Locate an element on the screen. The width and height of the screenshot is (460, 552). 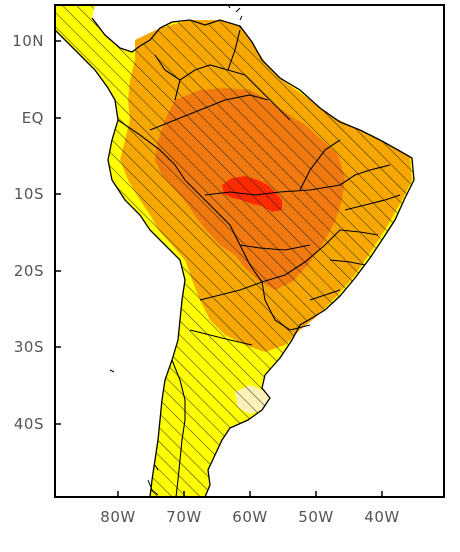
lat-label-10n: 10N is located at coordinates (28, 41).